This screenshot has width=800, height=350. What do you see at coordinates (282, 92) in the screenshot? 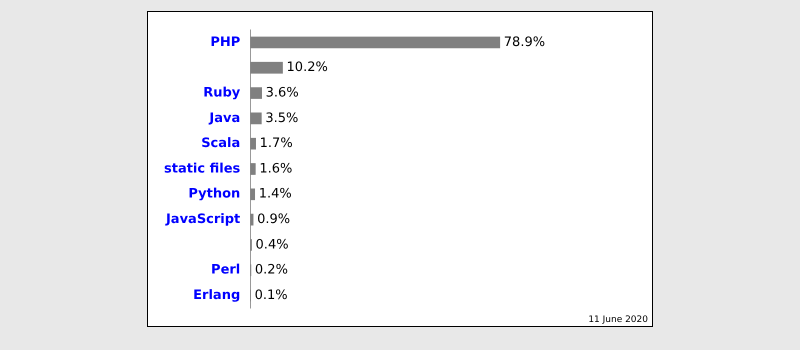
I see `data-label: 3.6%` at bounding box center [282, 92].